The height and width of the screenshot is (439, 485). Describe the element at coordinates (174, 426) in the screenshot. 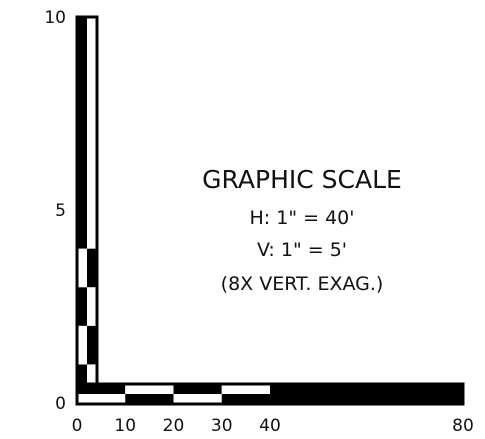

I see `h-tick-label: 20` at that location.